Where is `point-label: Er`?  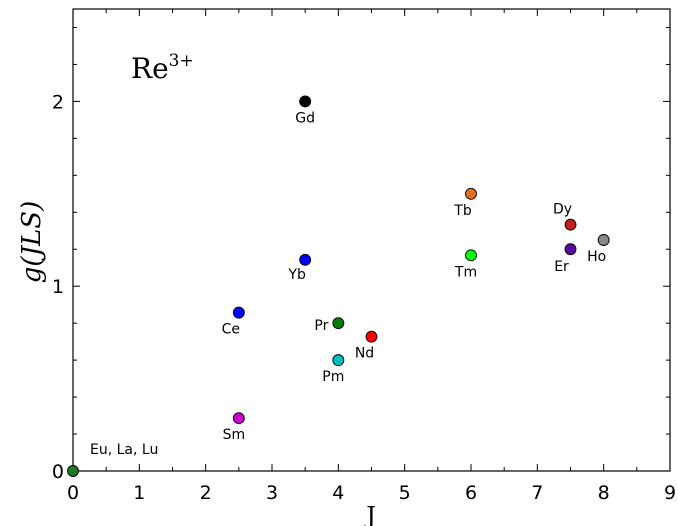
point-label: Er is located at coordinates (561, 267).